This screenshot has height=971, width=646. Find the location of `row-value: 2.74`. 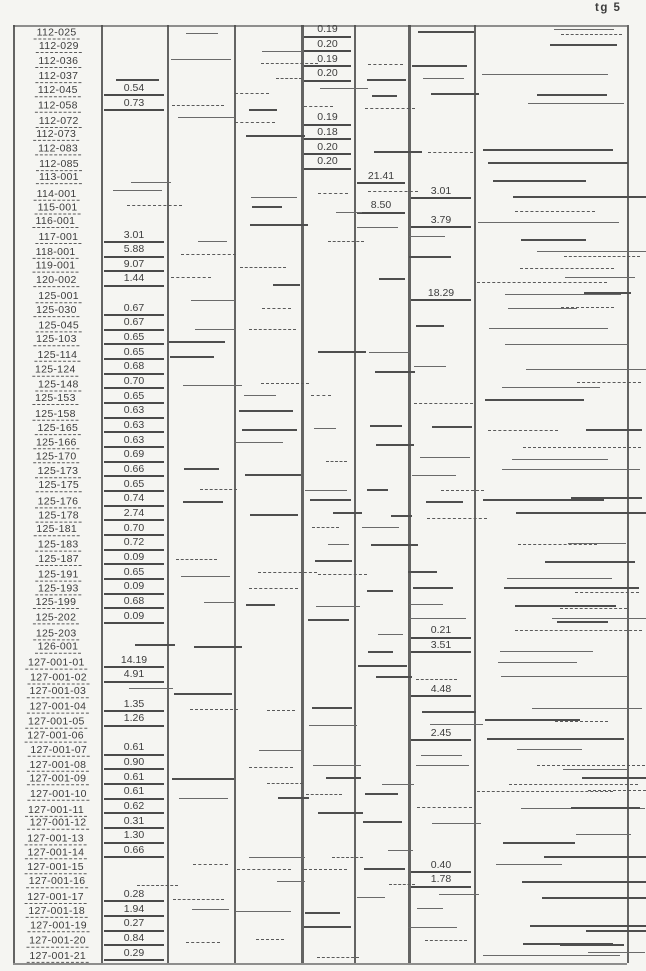

row-value: 2.74 is located at coordinates (134, 514).